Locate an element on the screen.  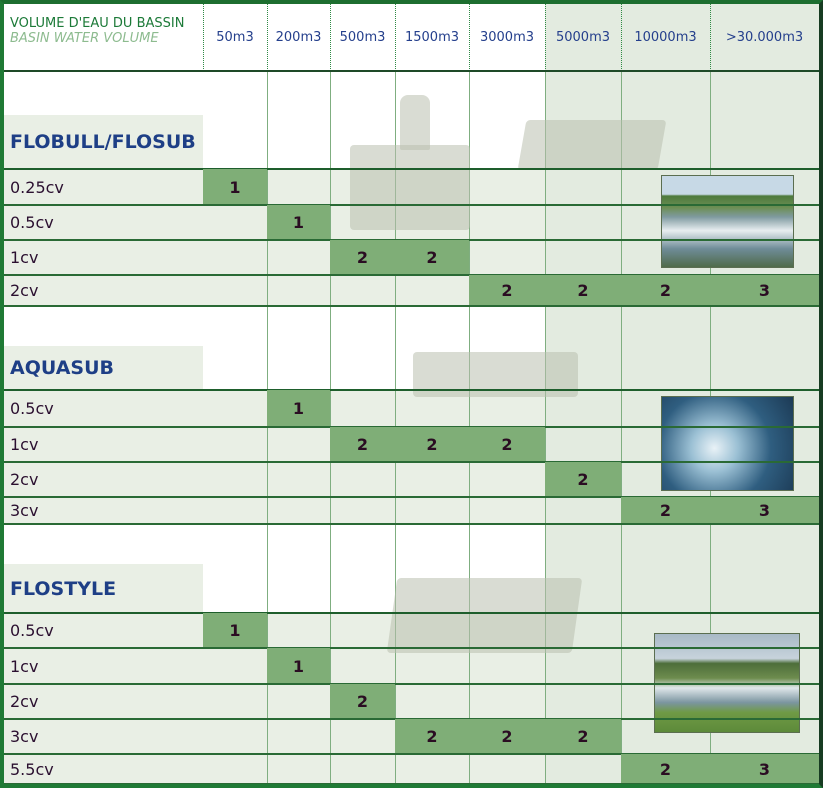
flobull-cone-image is located at coordinates (415, 122).